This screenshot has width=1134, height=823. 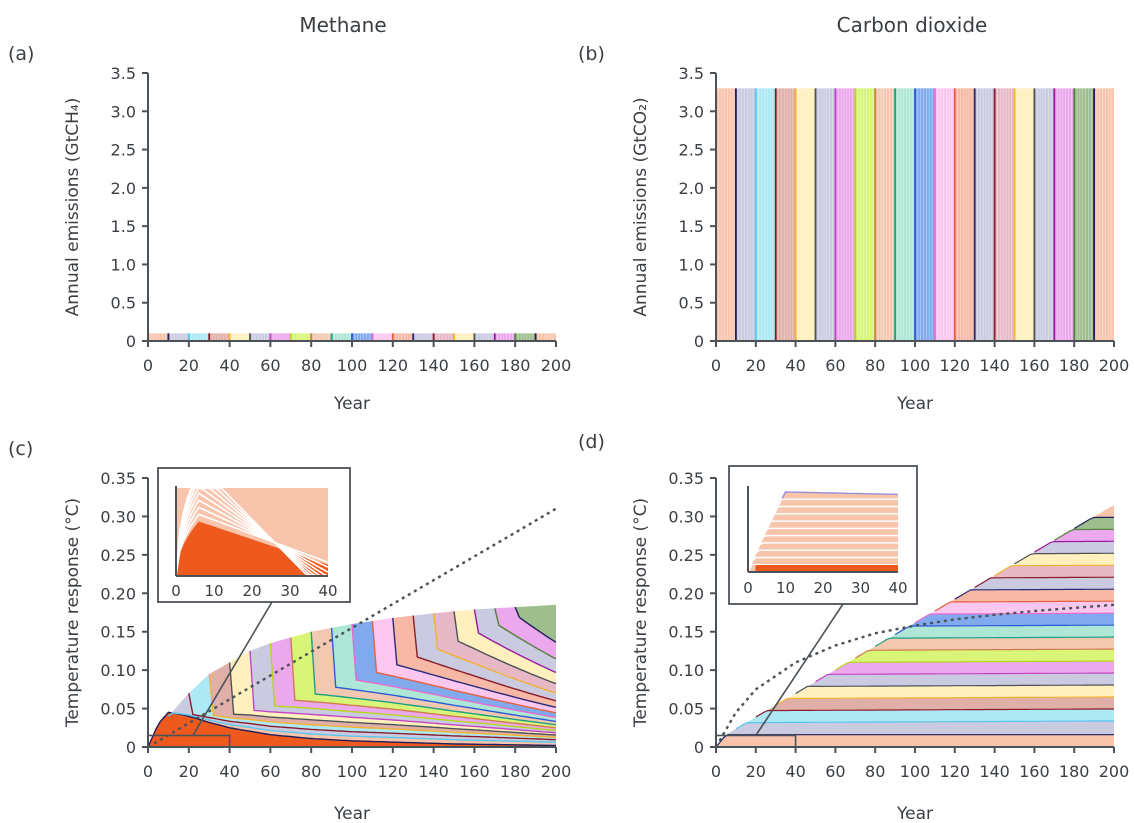 I want to click on panel-d-y-tick-label: 0.15, so click(x=686, y=632).